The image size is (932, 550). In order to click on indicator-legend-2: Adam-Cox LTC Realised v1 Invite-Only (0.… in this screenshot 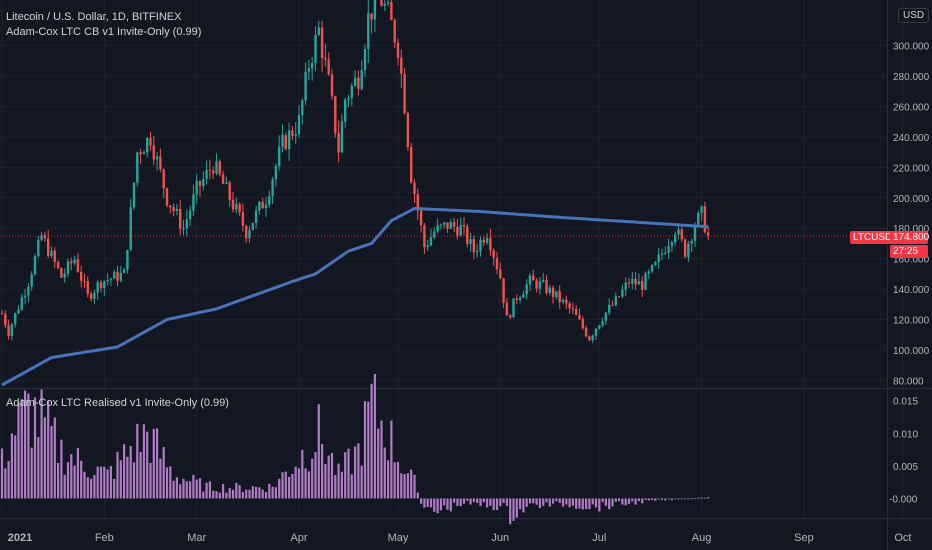, I will do `click(117, 403)`.